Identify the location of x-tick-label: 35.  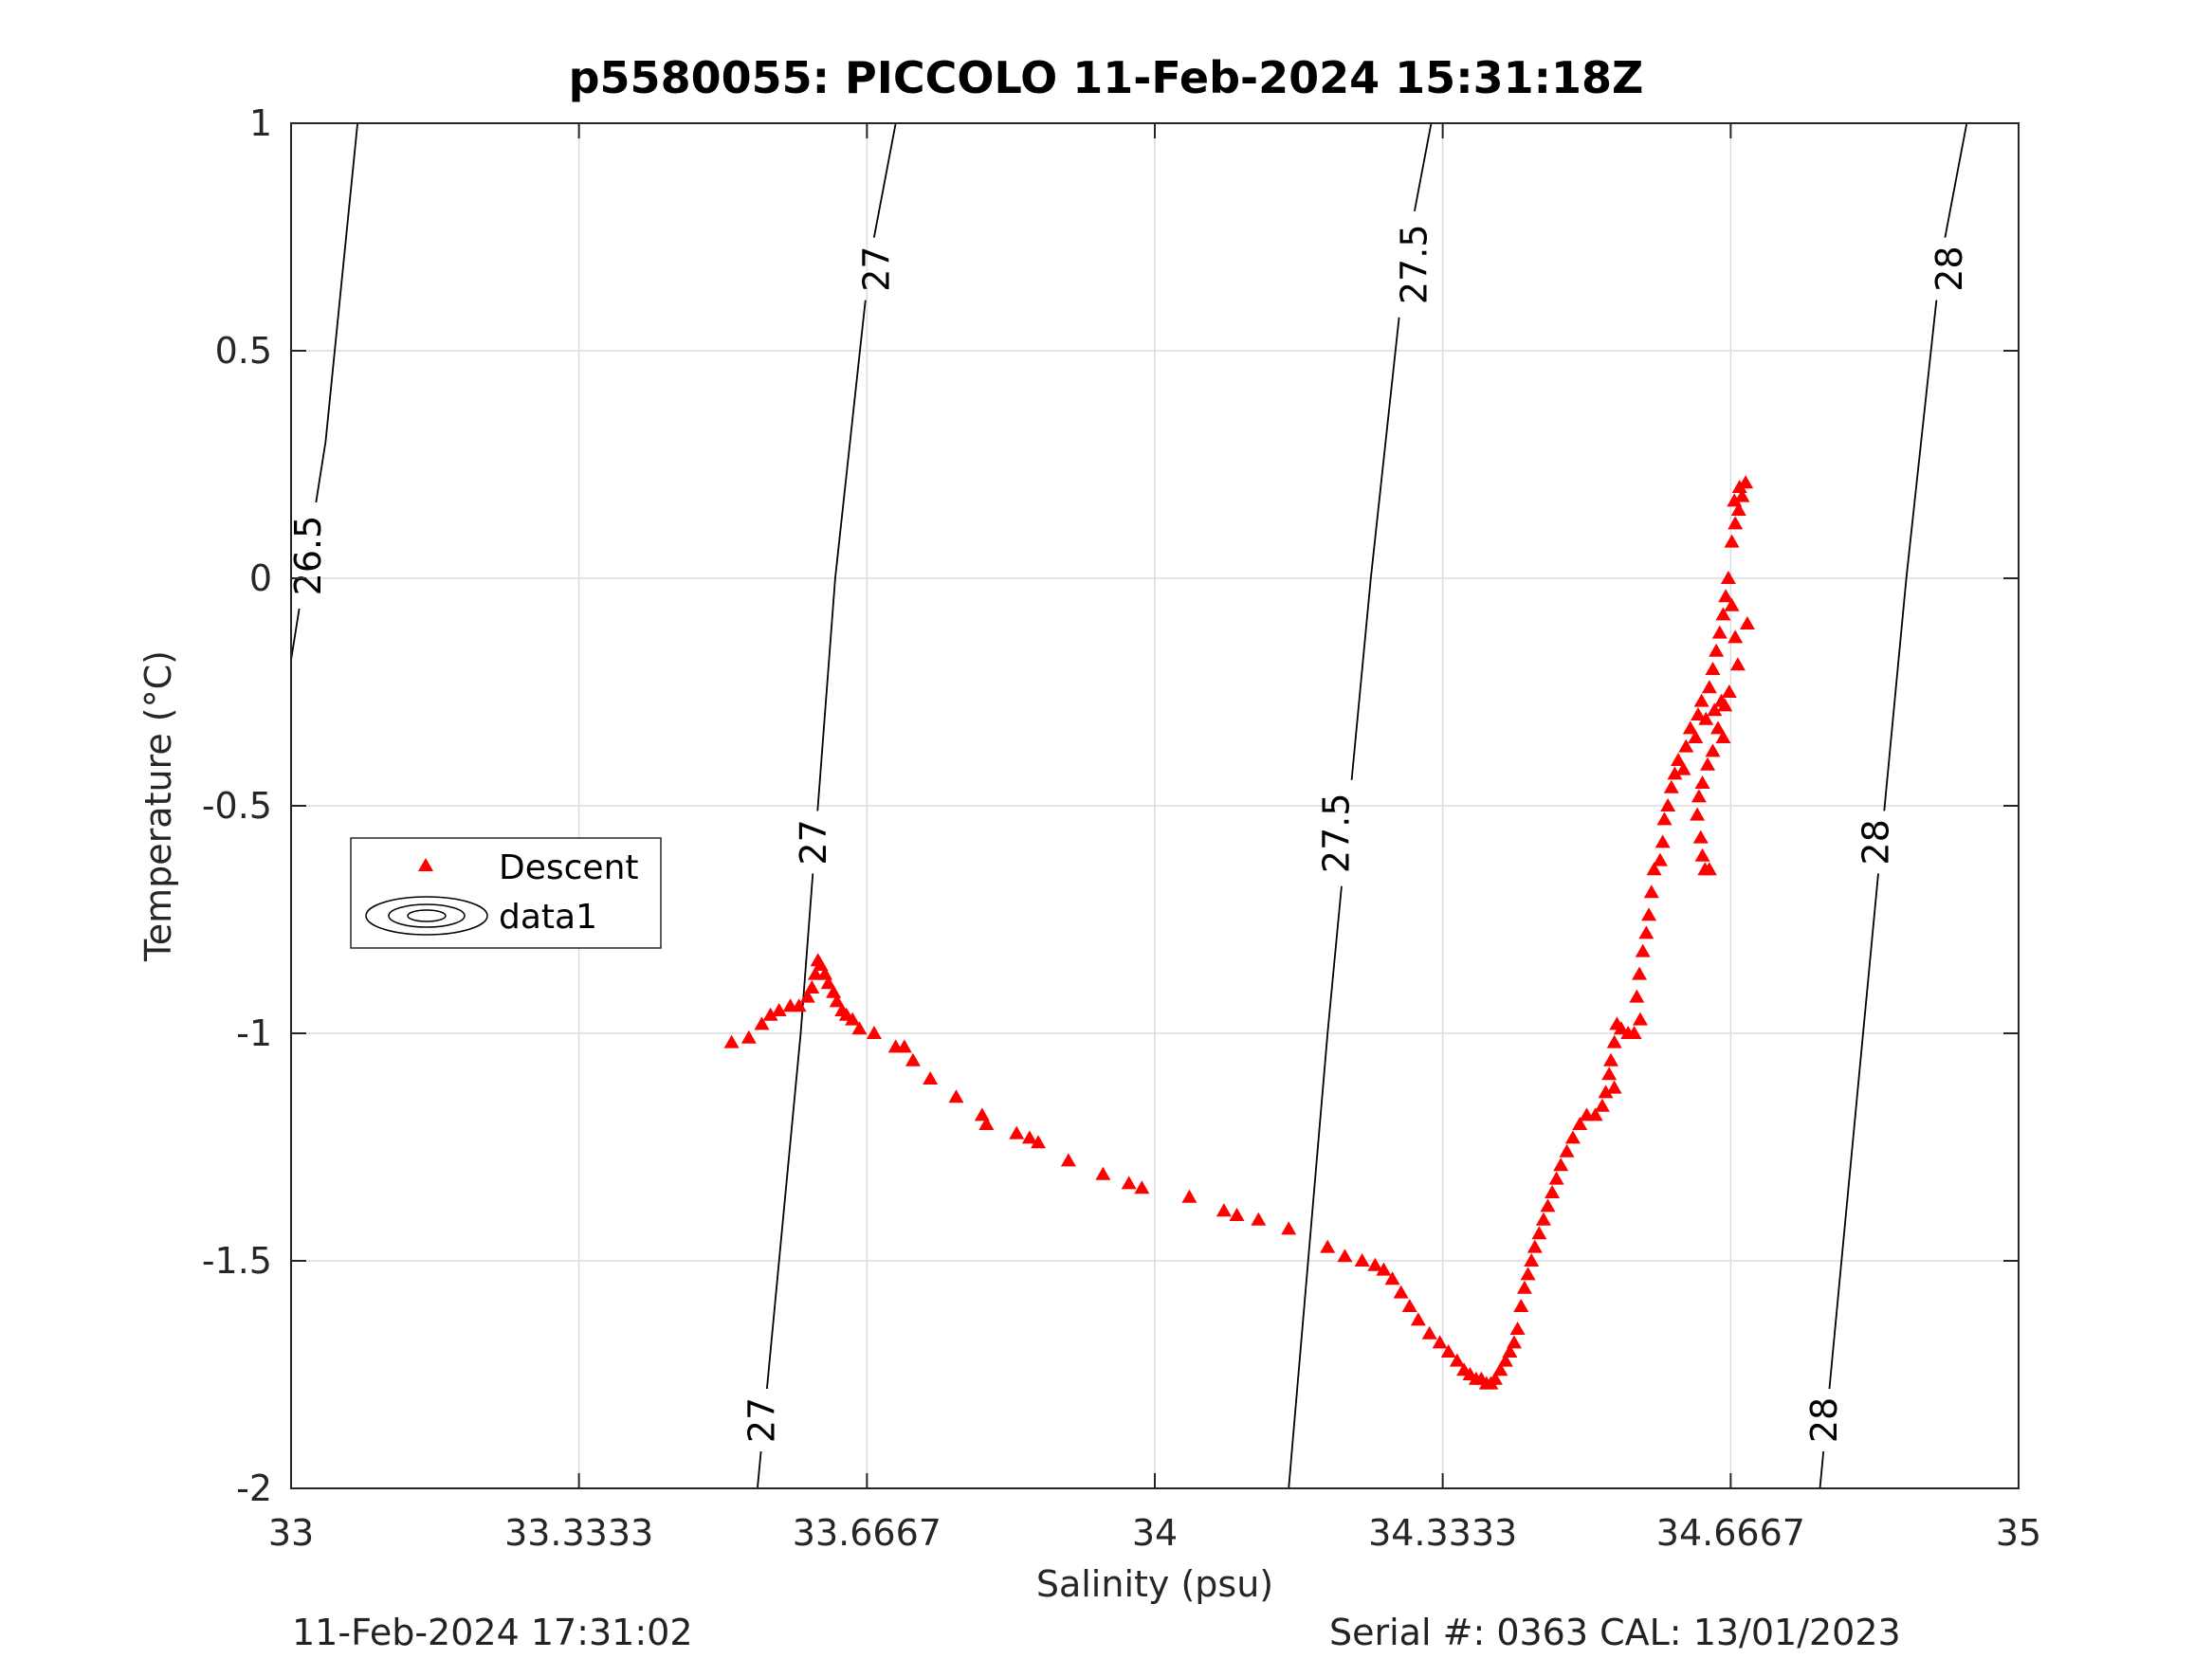
(2018, 1533).